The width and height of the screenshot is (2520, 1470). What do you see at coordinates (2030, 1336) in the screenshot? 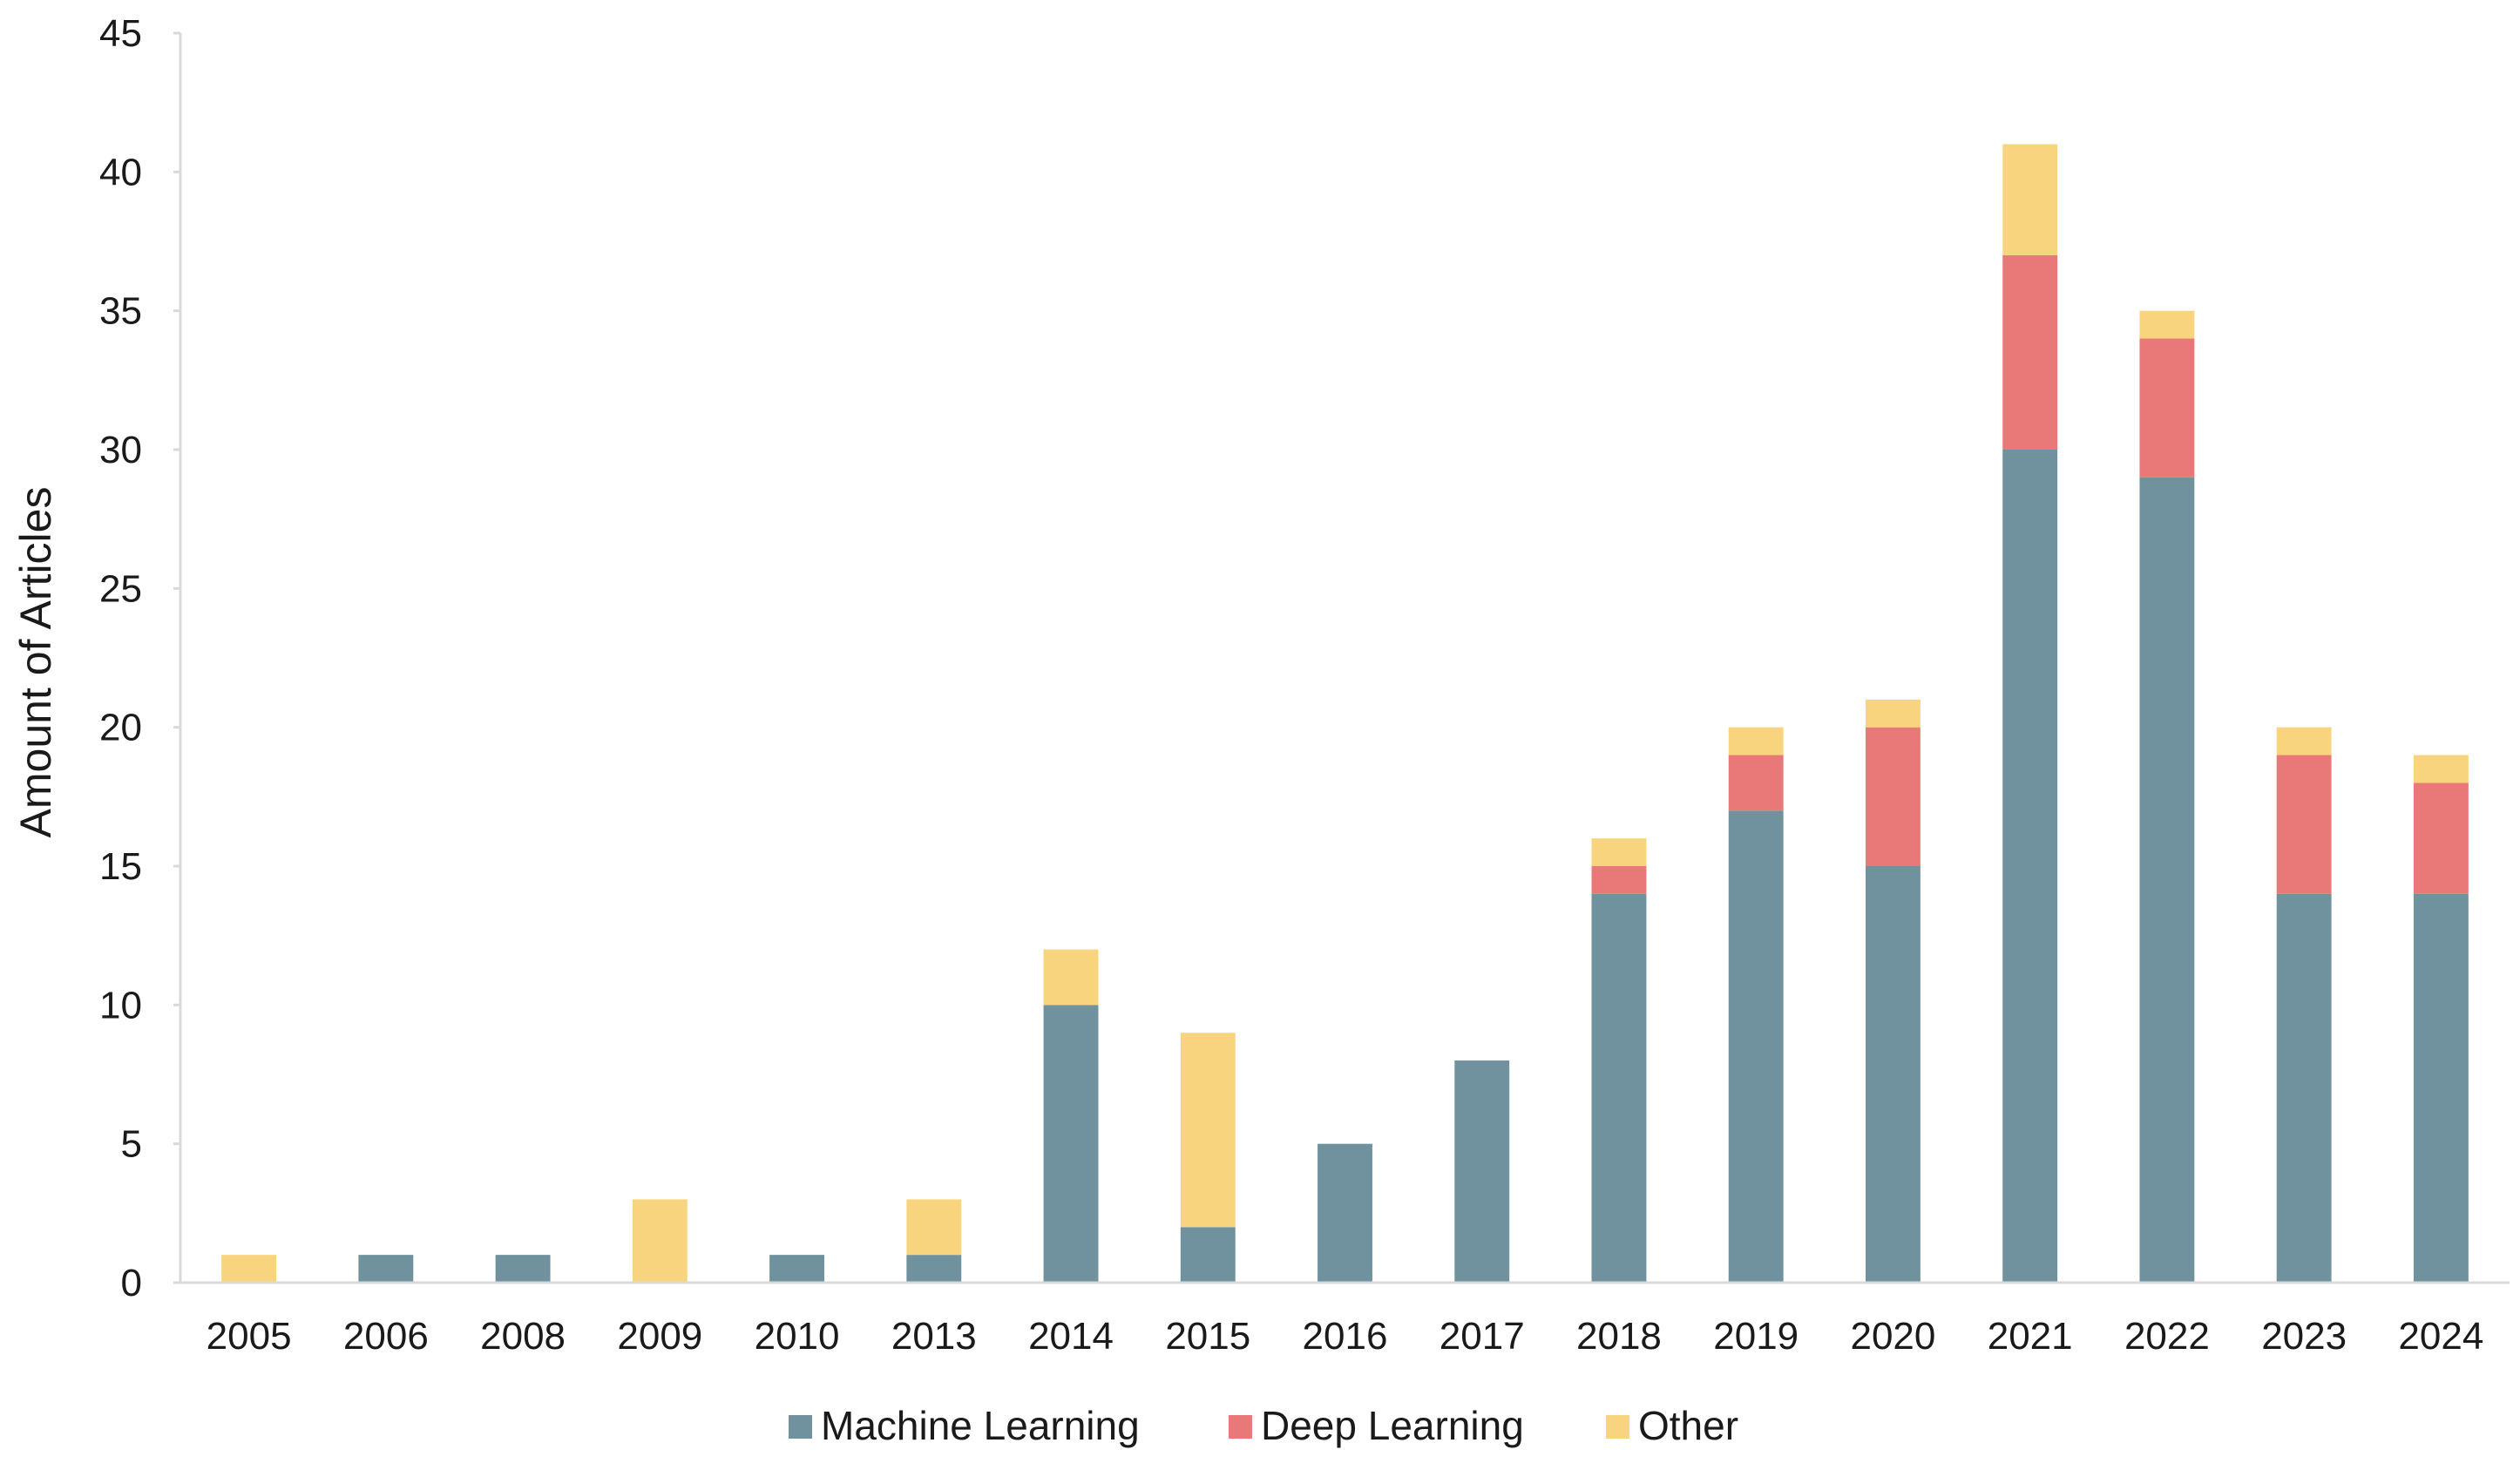
I see `x-tick-label: 2021` at bounding box center [2030, 1336].